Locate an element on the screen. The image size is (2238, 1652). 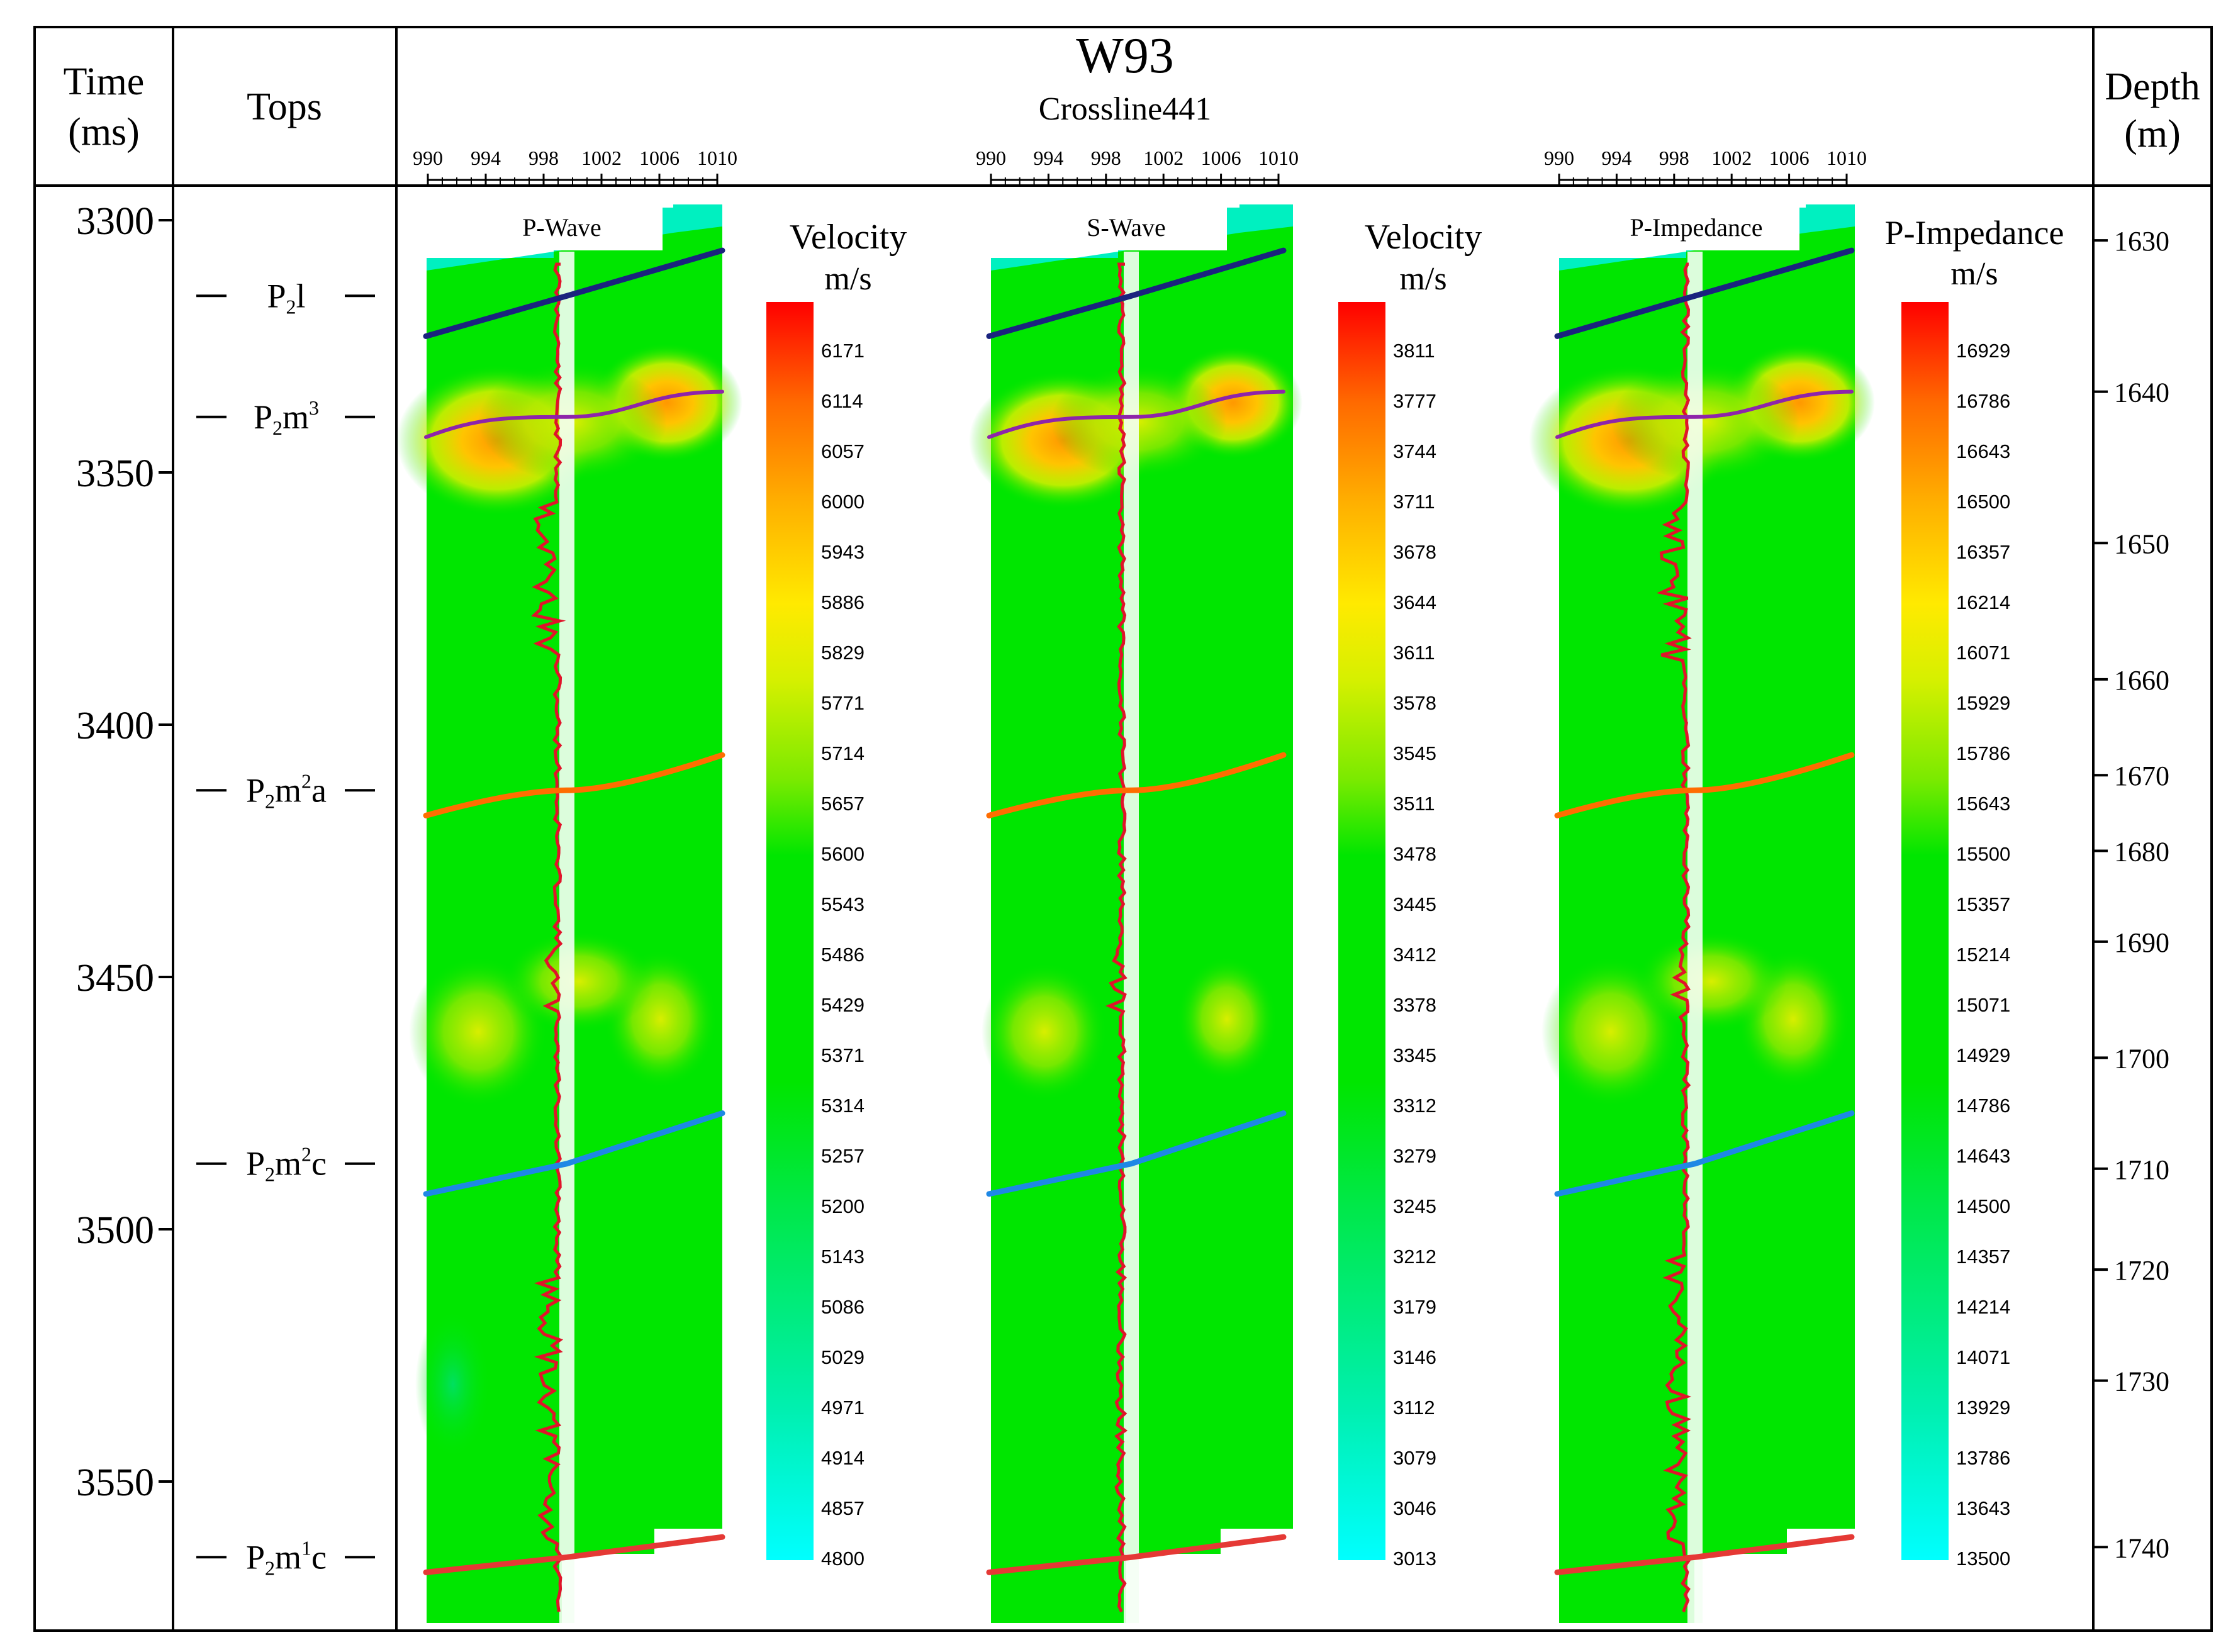
anomaly-low is located at coordinates (453, 1384).